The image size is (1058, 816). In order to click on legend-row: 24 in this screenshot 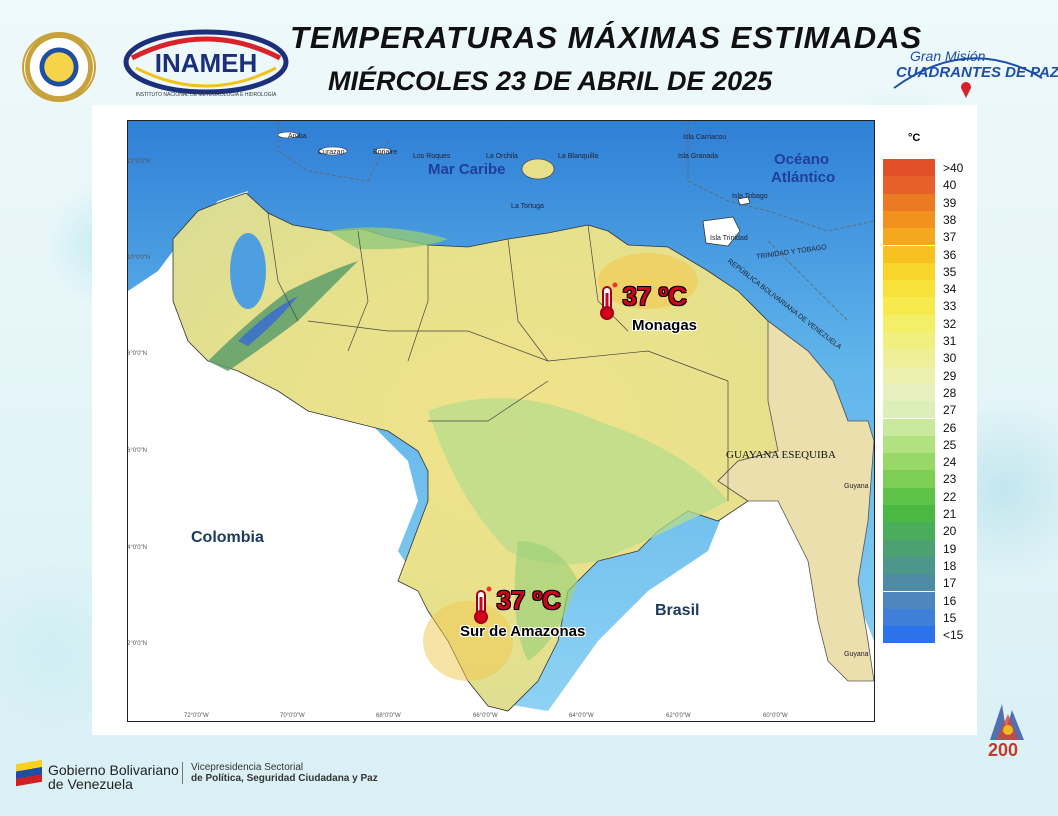, I will do `click(927, 462)`.